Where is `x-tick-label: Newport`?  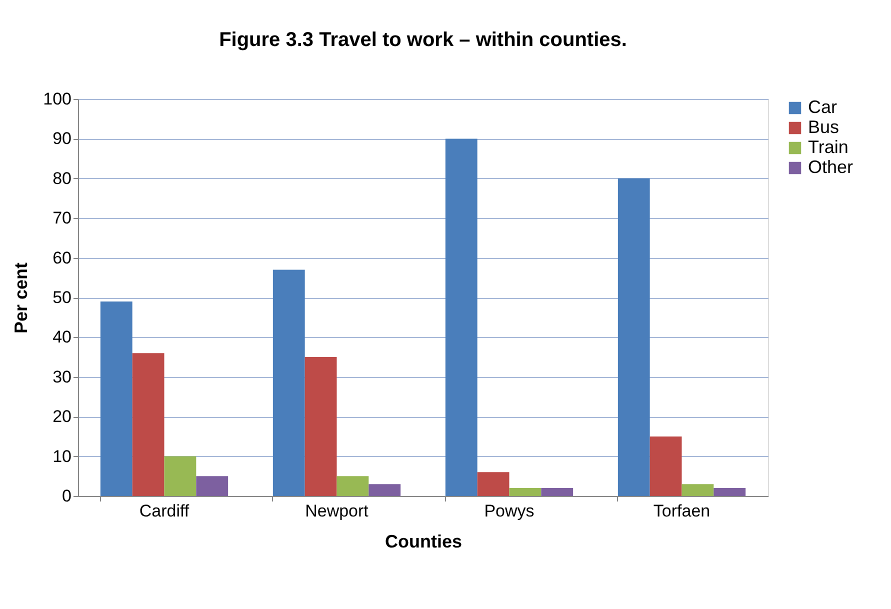
x-tick-label: Newport is located at coordinates (337, 511).